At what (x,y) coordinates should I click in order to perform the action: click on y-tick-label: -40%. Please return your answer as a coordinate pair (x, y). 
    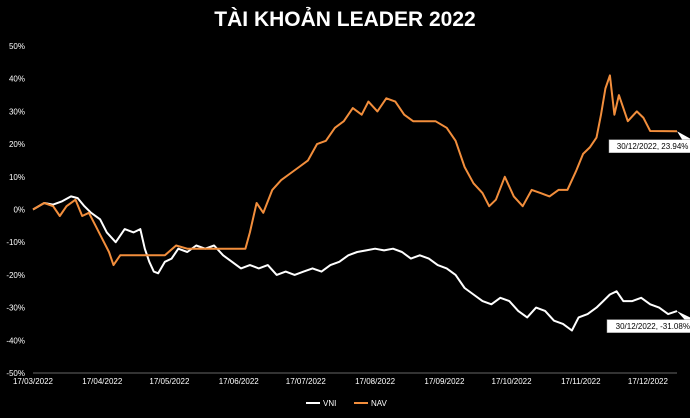
    Looking at the image, I should click on (15, 340).